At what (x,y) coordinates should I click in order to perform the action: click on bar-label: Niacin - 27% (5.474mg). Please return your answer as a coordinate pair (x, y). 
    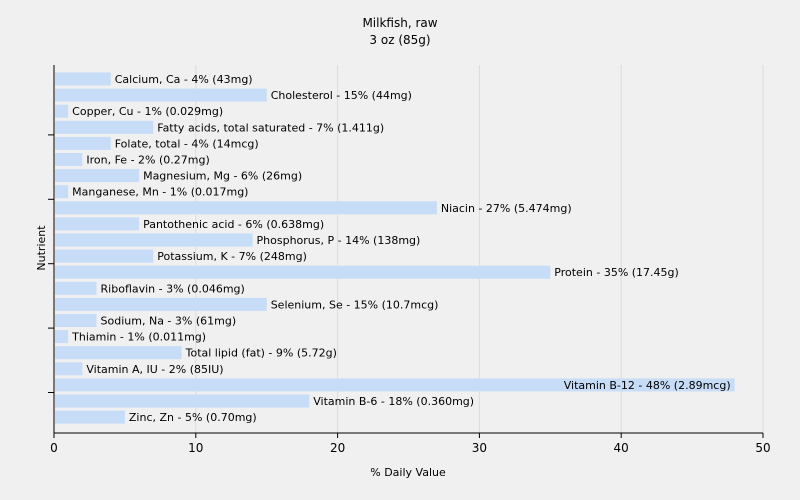
    Looking at the image, I should click on (506, 208).